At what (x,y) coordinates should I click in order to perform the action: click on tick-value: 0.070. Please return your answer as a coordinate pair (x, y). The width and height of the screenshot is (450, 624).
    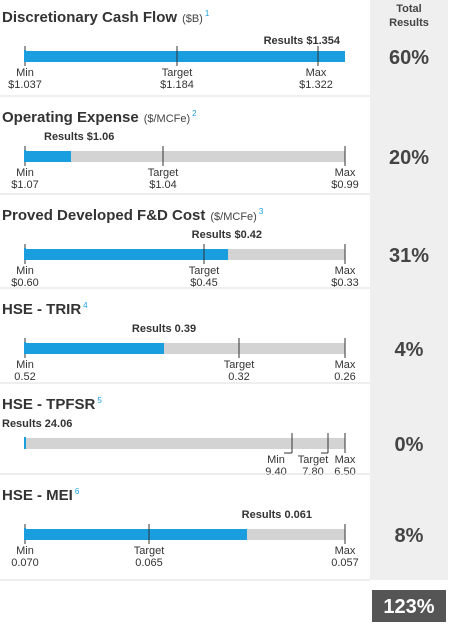
    Looking at the image, I should click on (25, 563).